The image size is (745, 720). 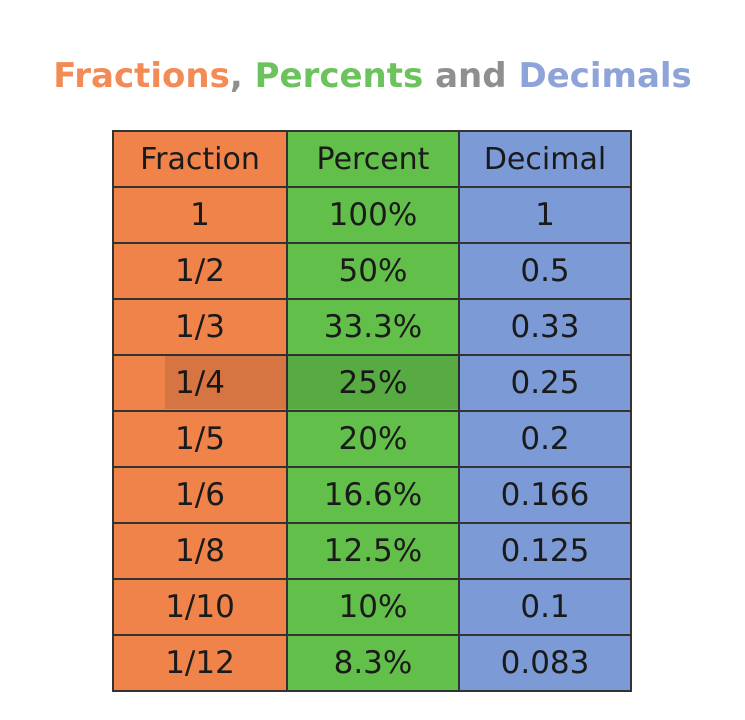 I want to click on fraction-cell: 1/10, so click(x=200, y=608).